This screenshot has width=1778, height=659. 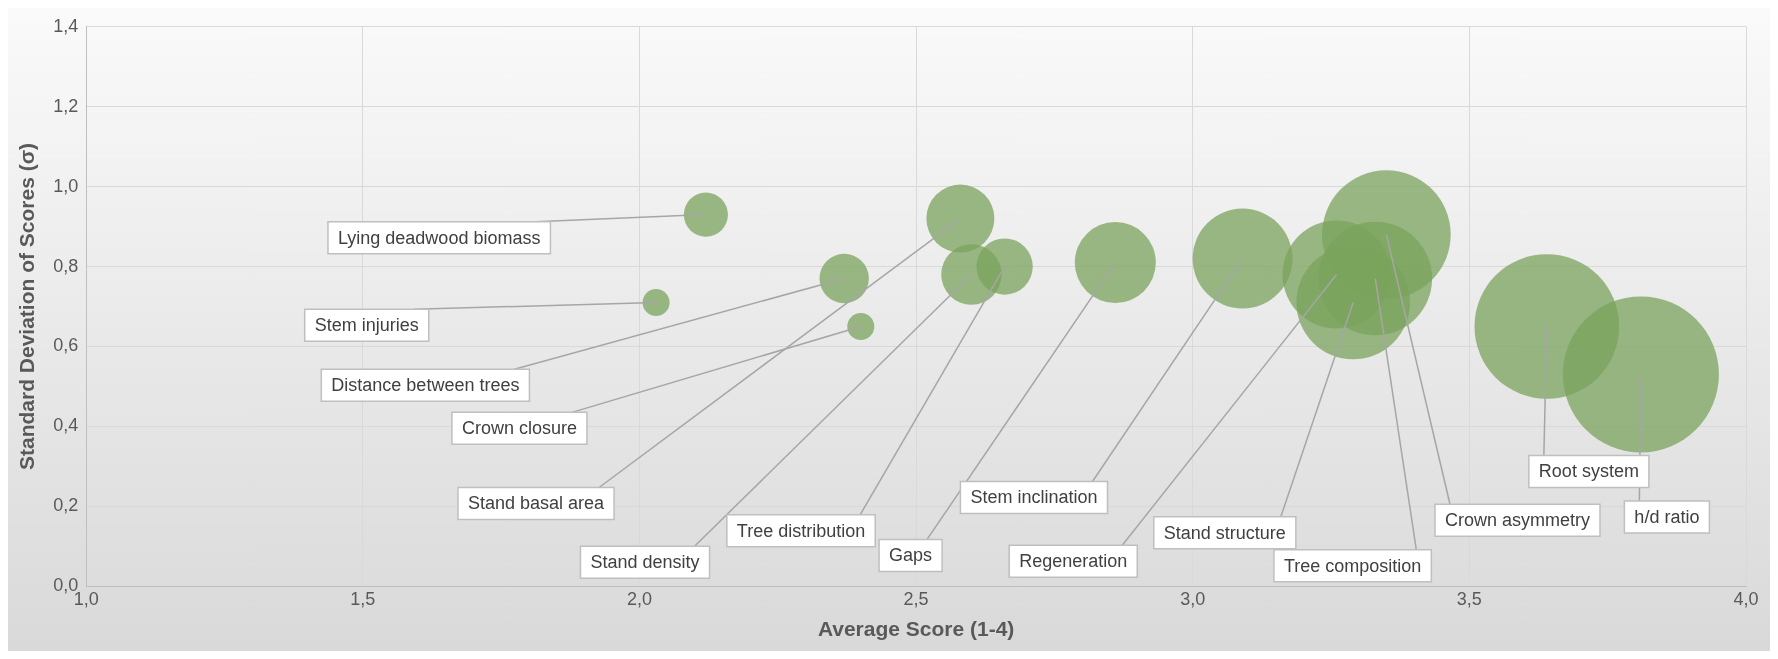 What do you see at coordinates (1034, 497) in the screenshot?
I see `annotation: Stem inclination` at bounding box center [1034, 497].